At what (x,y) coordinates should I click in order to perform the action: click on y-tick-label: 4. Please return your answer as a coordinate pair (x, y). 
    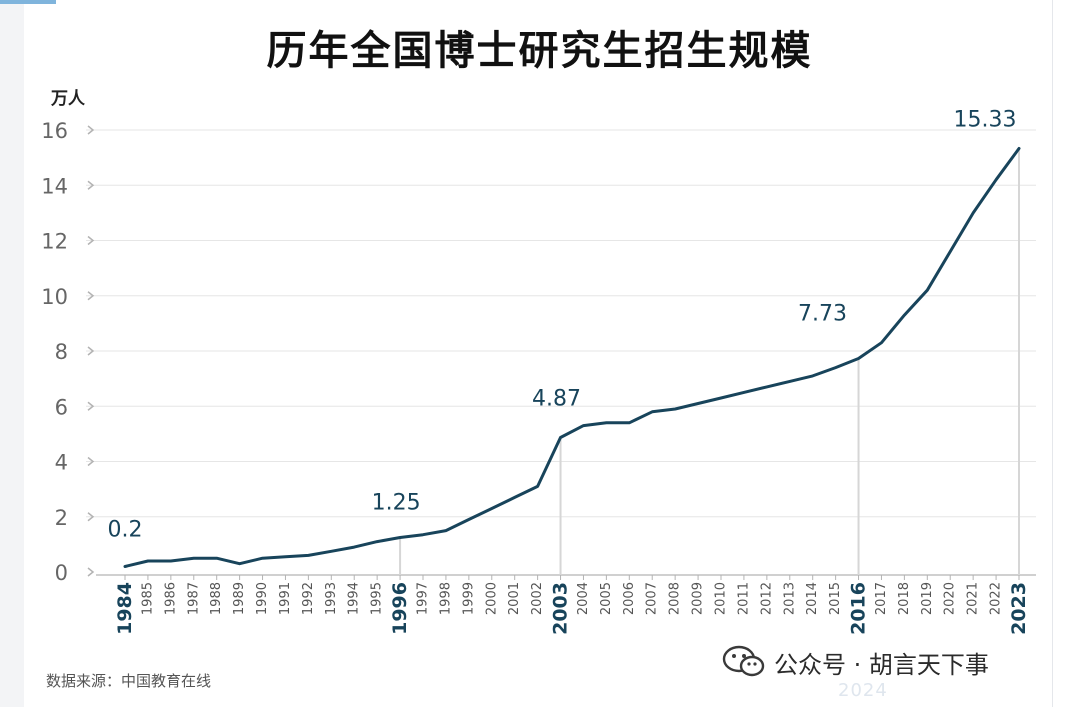
    Looking at the image, I should click on (61, 463).